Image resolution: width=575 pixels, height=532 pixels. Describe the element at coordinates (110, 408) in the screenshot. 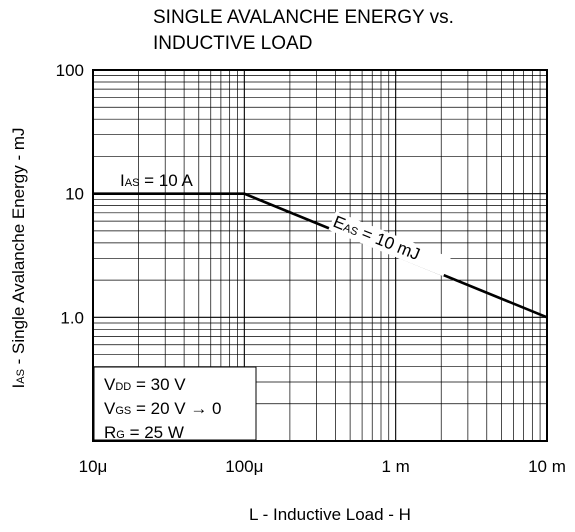

I see `condition-vgs-main: V` at that location.